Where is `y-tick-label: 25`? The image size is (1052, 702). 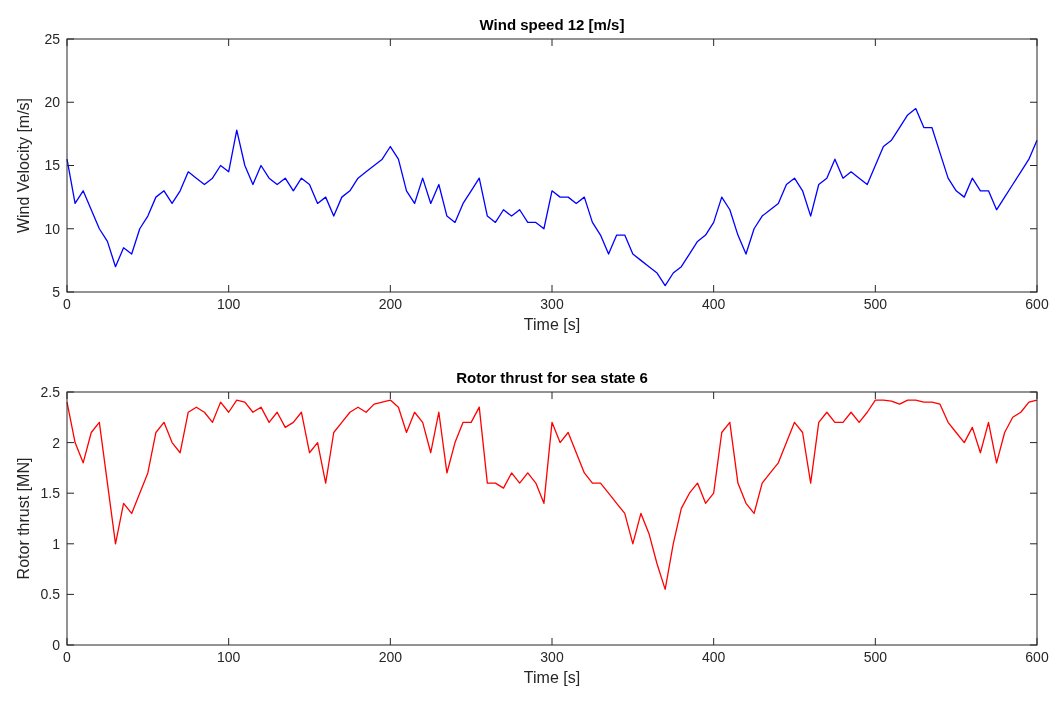 y-tick-label: 25 is located at coordinates (52, 38).